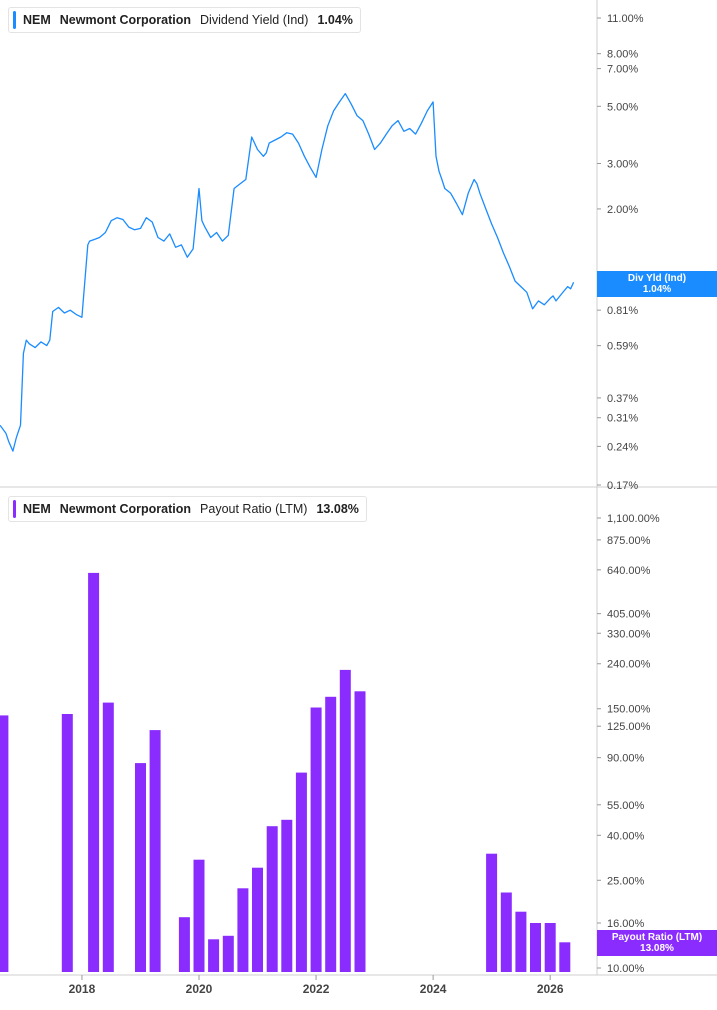 The height and width of the screenshot is (1010, 717). What do you see at coordinates (14, 20) in the screenshot?
I see `dividend-yield-swatch` at bounding box center [14, 20].